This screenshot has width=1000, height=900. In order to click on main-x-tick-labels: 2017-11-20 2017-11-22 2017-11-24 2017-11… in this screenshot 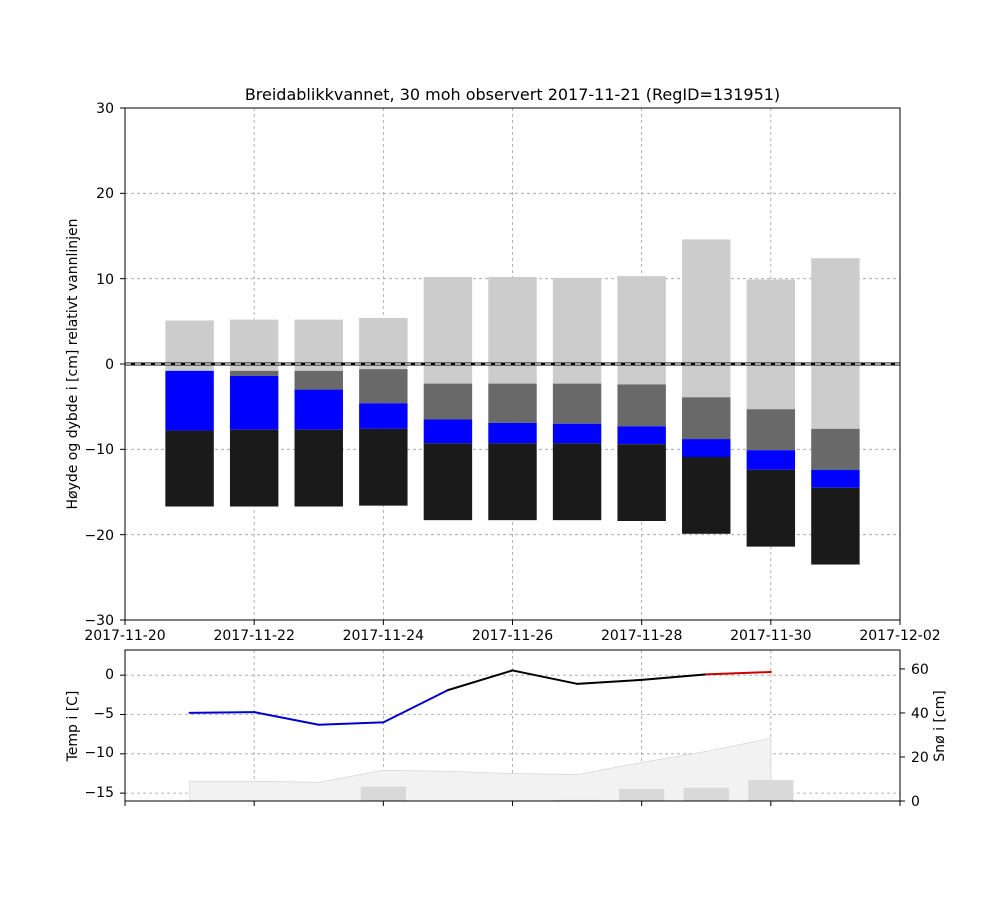, I will do `click(512, 636)`.